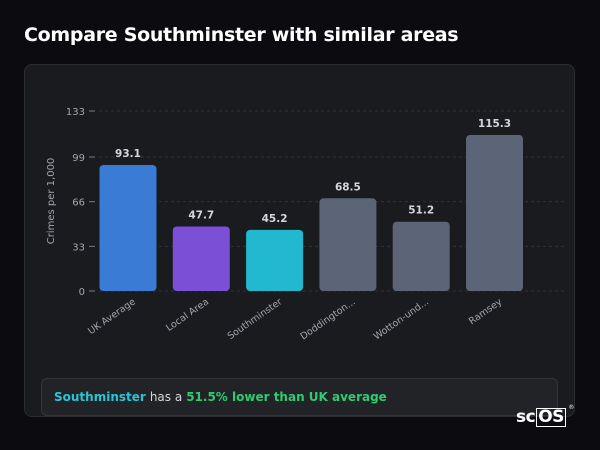 This screenshot has height=450, width=600. I want to click on x-category-label: UK Average, so click(112, 316).